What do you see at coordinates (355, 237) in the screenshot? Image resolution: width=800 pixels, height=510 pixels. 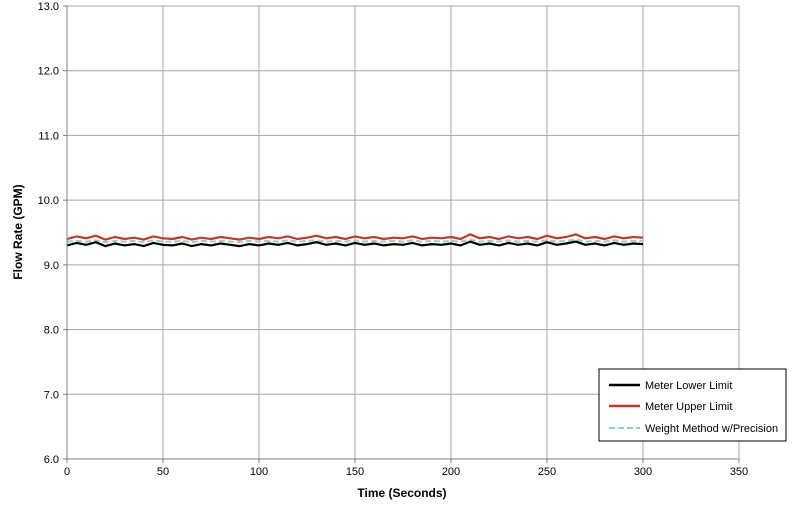 I see `series-line-meter-upper-limit` at bounding box center [355, 237].